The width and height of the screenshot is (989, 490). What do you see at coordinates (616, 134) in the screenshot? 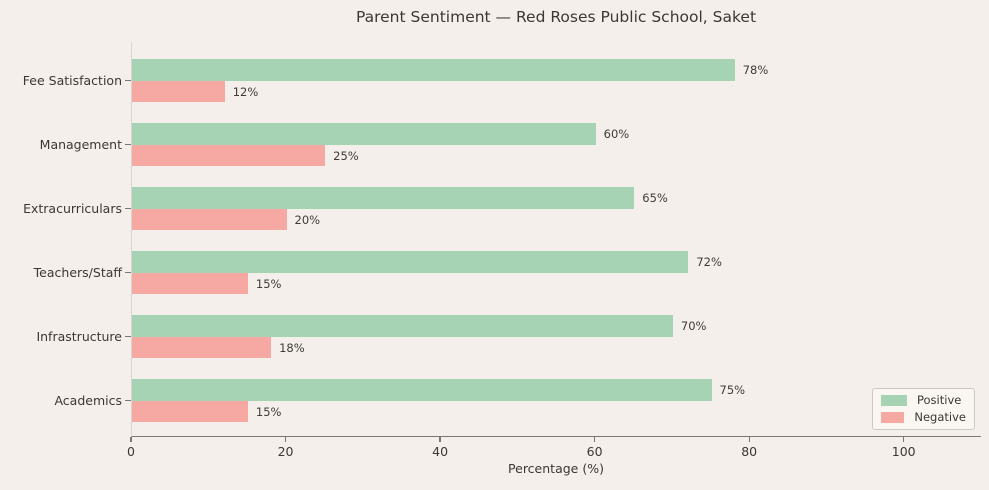
I see `bar-value-label: 60%` at bounding box center [616, 134].